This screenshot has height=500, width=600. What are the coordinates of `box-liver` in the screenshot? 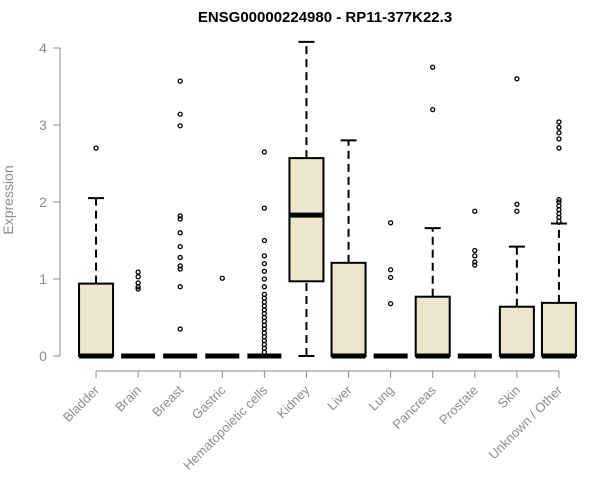 It's located at (348, 249).